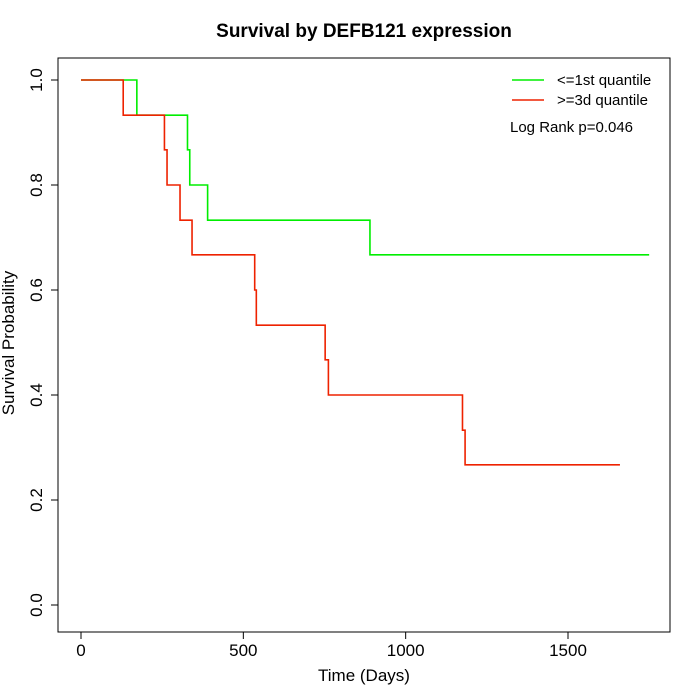 The image size is (700, 700). What do you see at coordinates (36, 395) in the screenshot?
I see `y-tick-label: 0.4` at bounding box center [36, 395].